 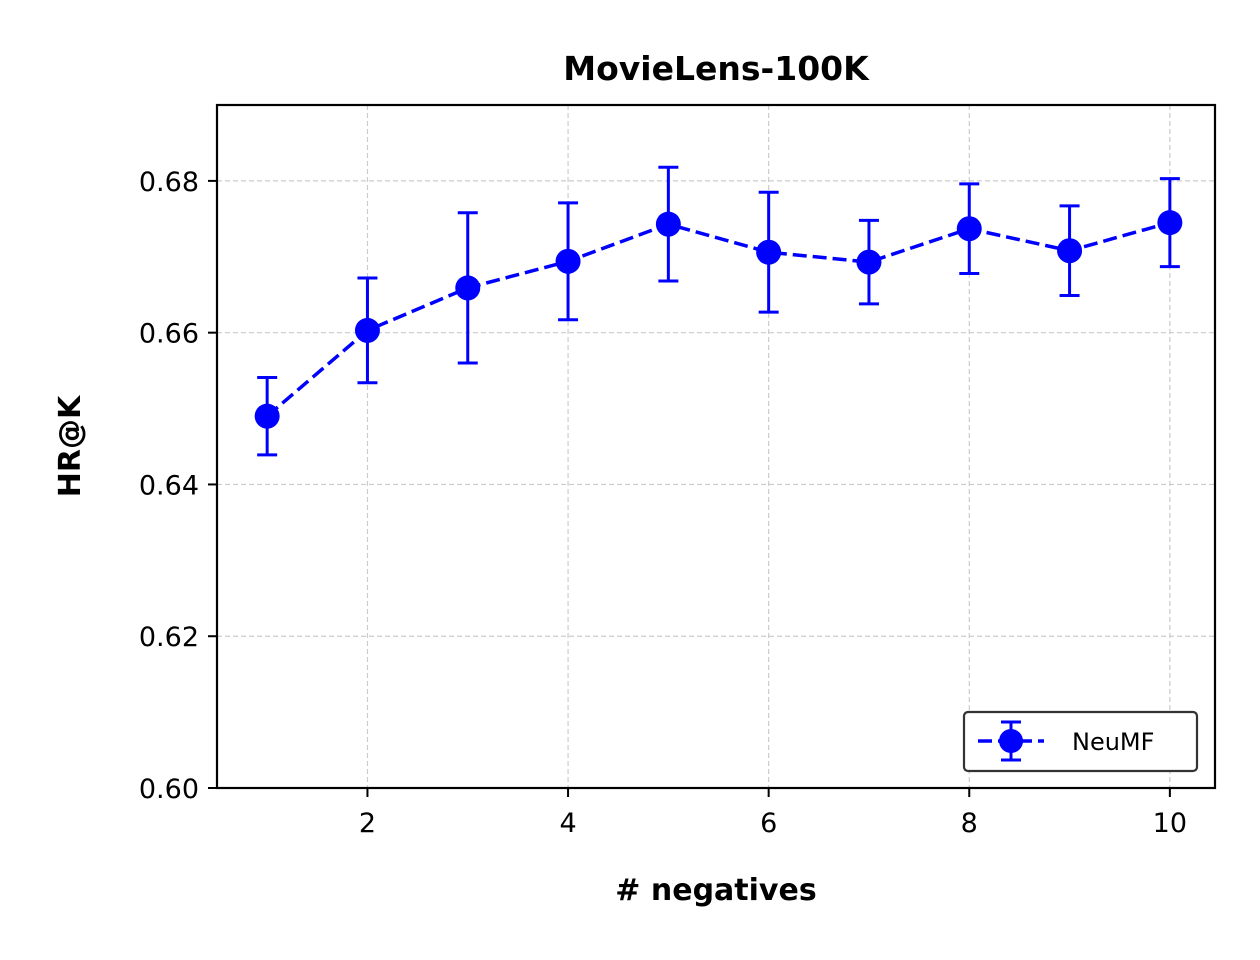 I want to click on legend-label: NeuMF, so click(x=1113, y=742).